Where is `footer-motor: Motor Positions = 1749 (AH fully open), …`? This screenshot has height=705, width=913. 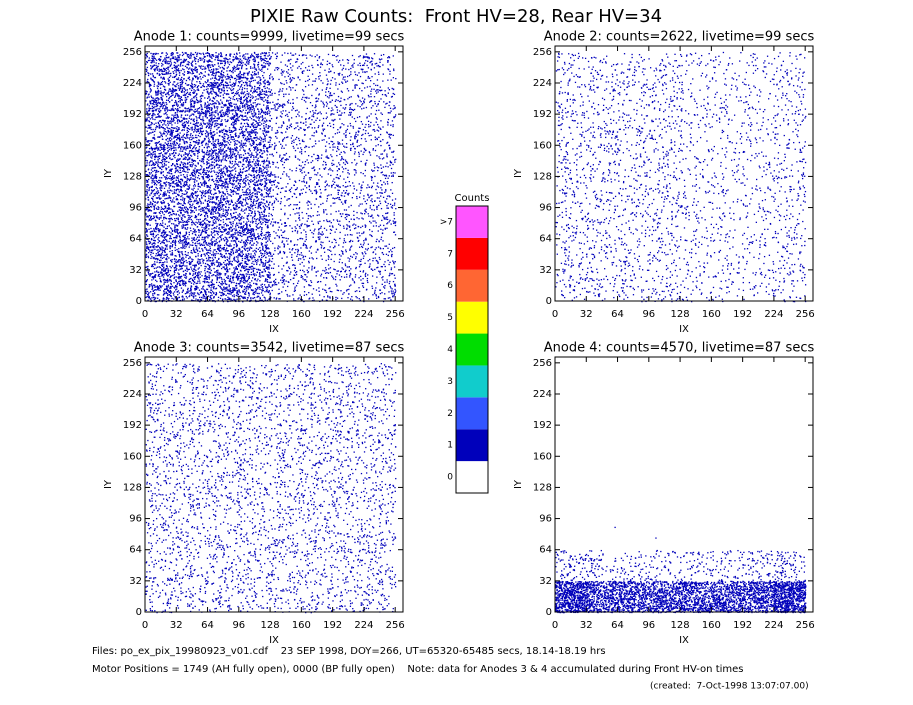
footer-motor: Motor Positions = 1749 (AH fully open), … is located at coordinates (418, 669).